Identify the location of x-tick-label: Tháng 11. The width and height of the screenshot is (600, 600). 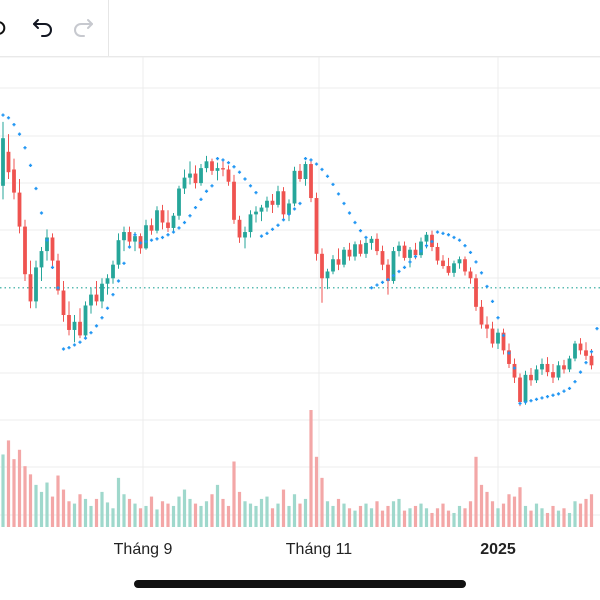
(319, 549).